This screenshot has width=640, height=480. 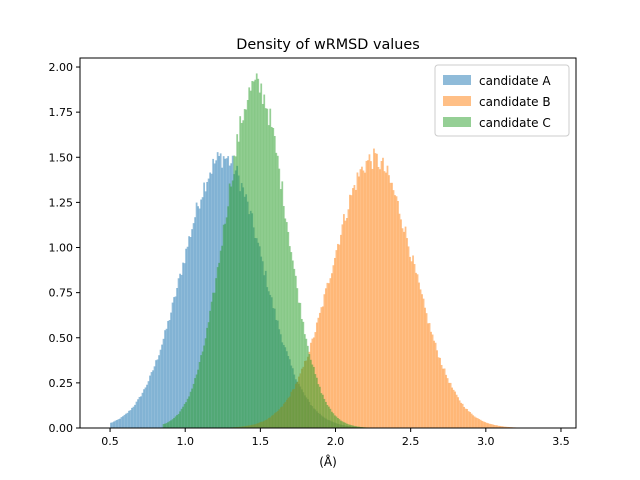 I want to click on x-tick-label: 3.5, so click(x=561, y=441).